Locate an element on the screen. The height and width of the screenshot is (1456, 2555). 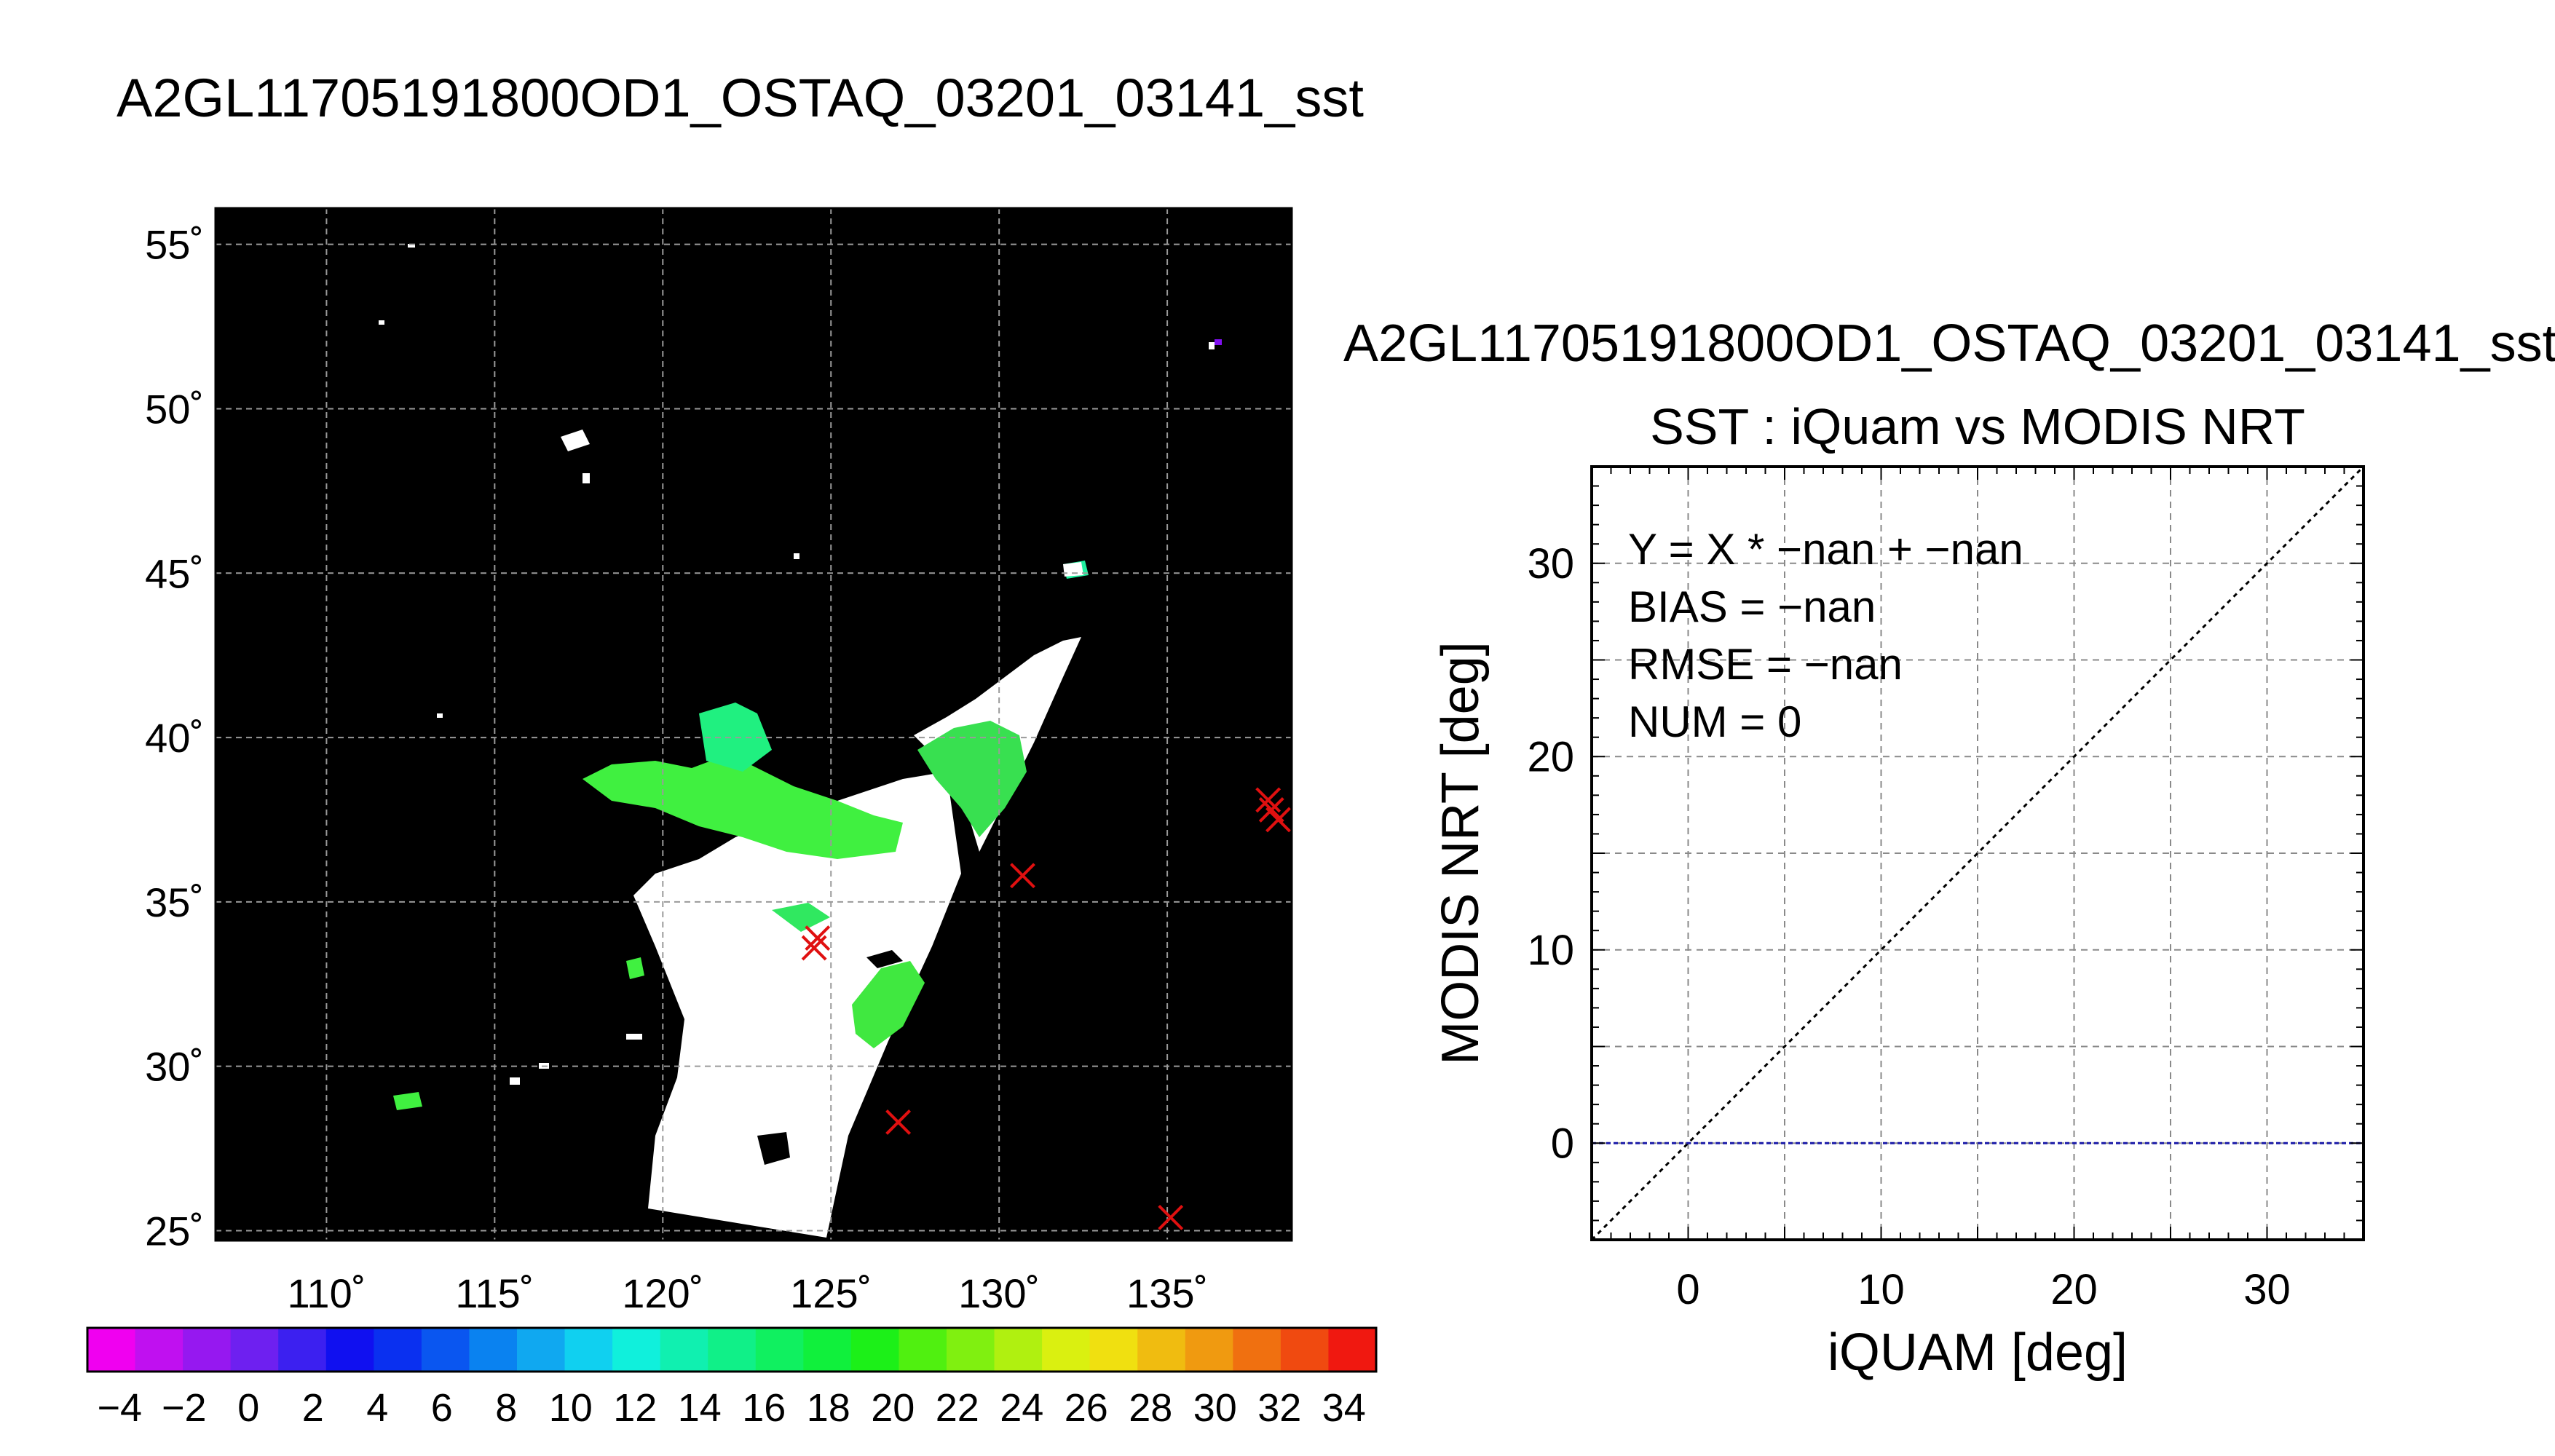
annotation-rmse: RMSE = −nan is located at coordinates (1765, 664).